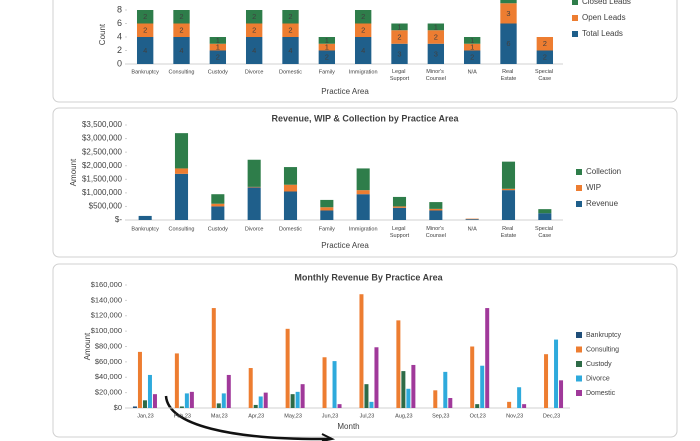 The width and height of the screenshot is (700, 441). What do you see at coordinates (106, 330) in the screenshot?
I see `y-tick-label: $100,000` at bounding box center [106, 330].